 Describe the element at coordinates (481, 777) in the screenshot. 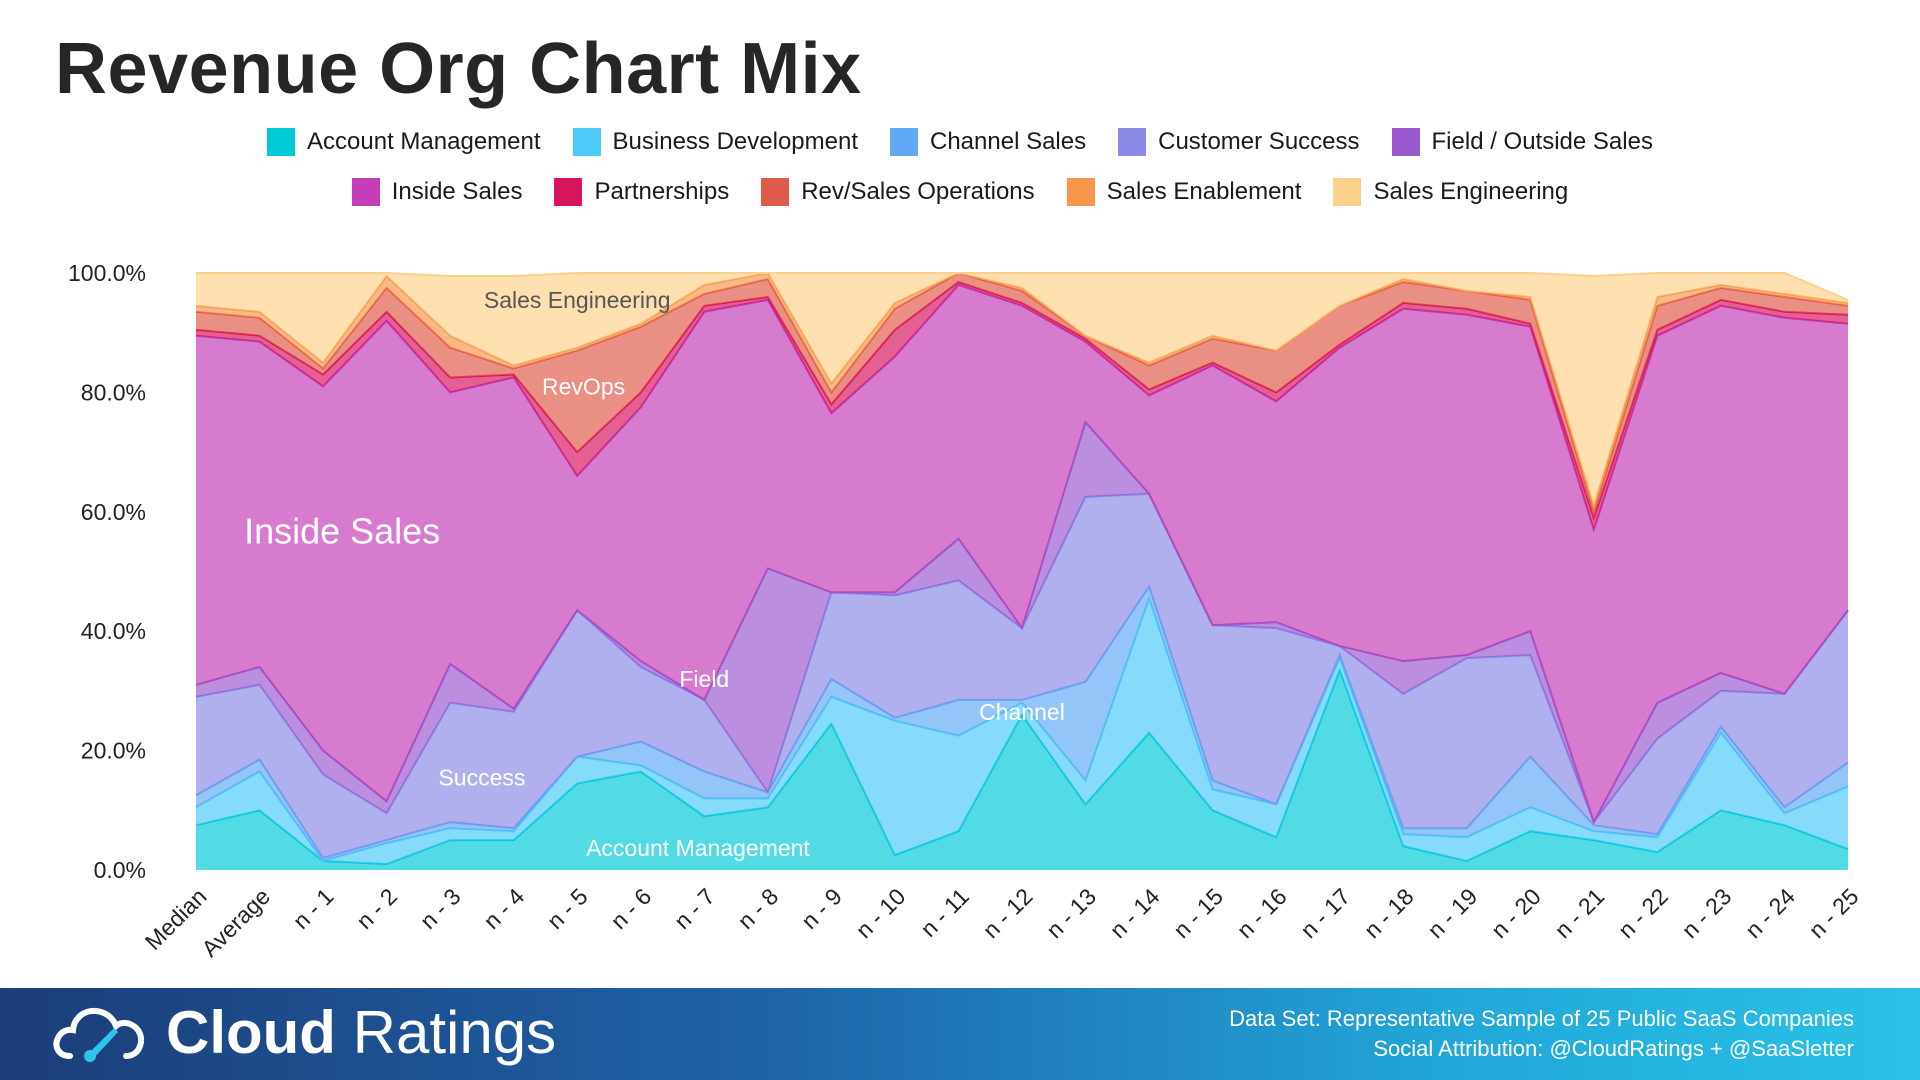

I see `area-annotation: Success` at that location.